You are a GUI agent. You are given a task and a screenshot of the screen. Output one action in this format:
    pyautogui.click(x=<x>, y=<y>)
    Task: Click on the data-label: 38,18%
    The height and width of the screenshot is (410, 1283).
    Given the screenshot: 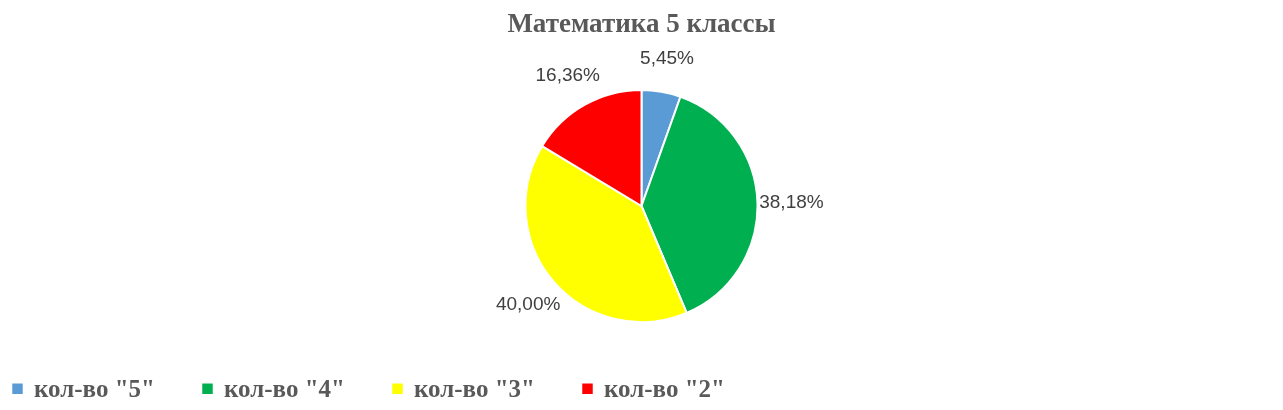 What is the action you would take?
    pyautogui.click(x=791, y=201)
    